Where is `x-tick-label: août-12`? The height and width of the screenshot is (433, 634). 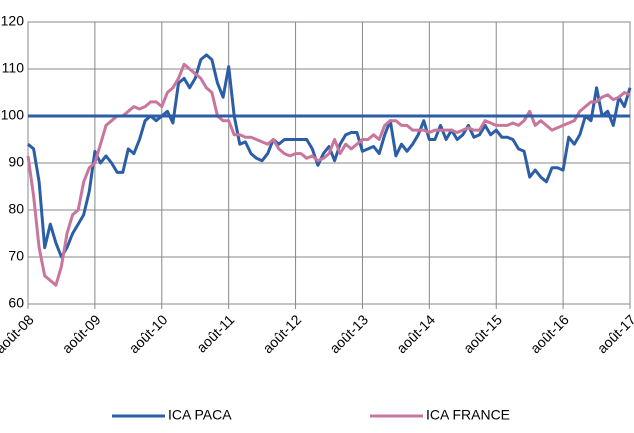 x-tick-label: août-12 is located at coordinates (281, 333).